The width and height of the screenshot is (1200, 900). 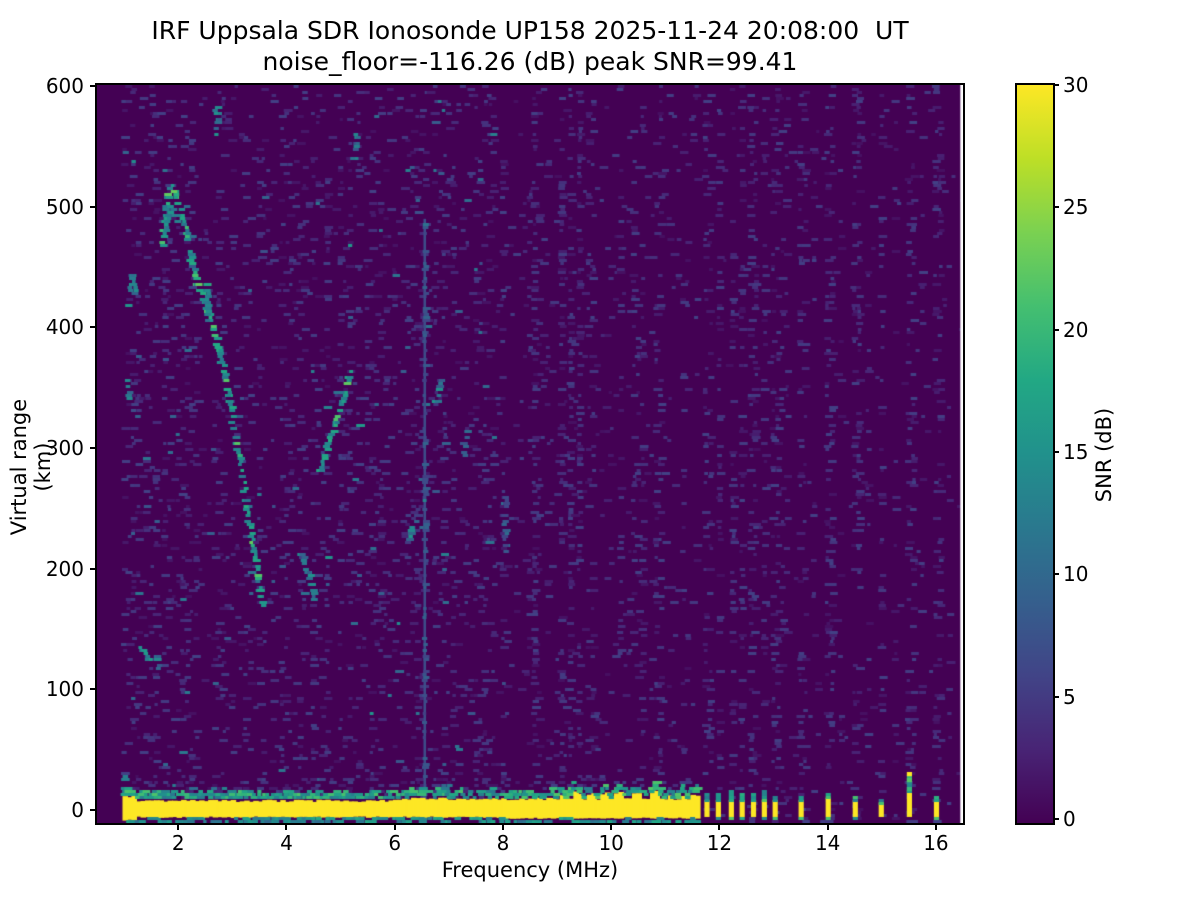 What do you see at coordinates (1076, 574) in the screenshot?
I see `colorbar-tick-label: 10` at bounding box center [1076, 574].